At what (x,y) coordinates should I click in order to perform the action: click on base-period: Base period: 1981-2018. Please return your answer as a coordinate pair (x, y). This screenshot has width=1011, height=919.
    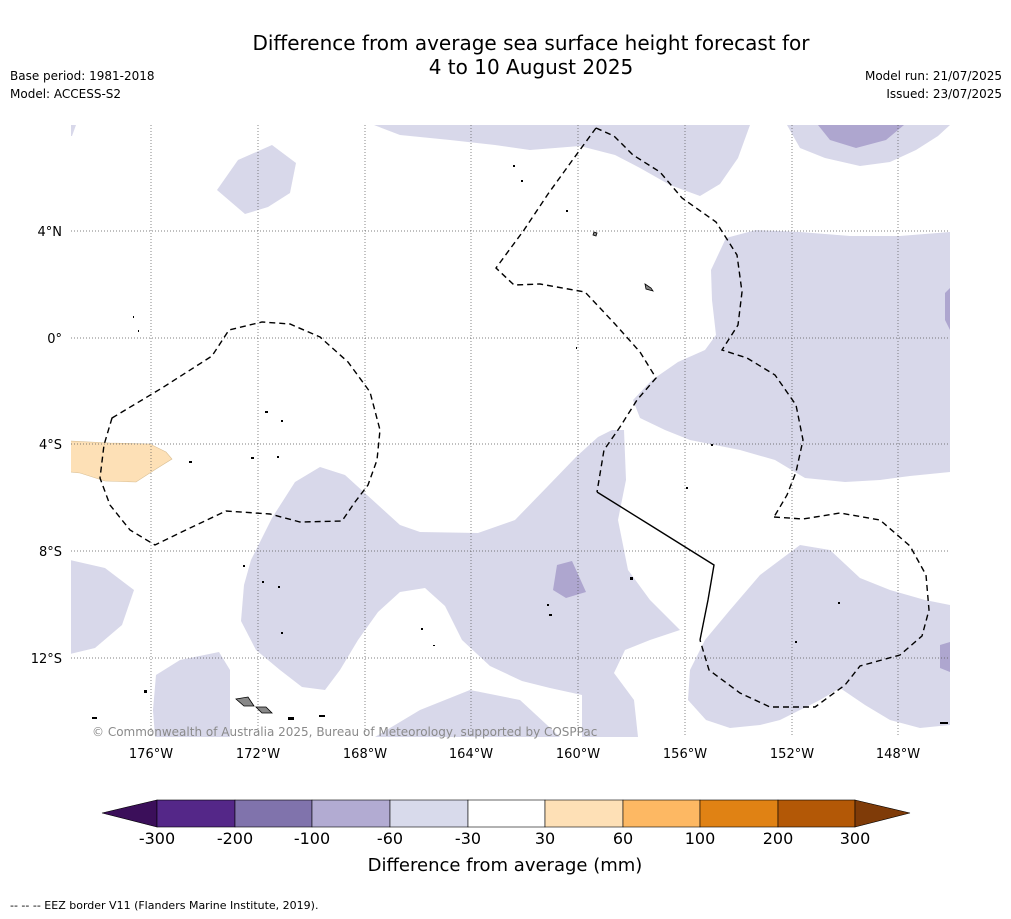
    Looking at the image, I should click on (82, 76).